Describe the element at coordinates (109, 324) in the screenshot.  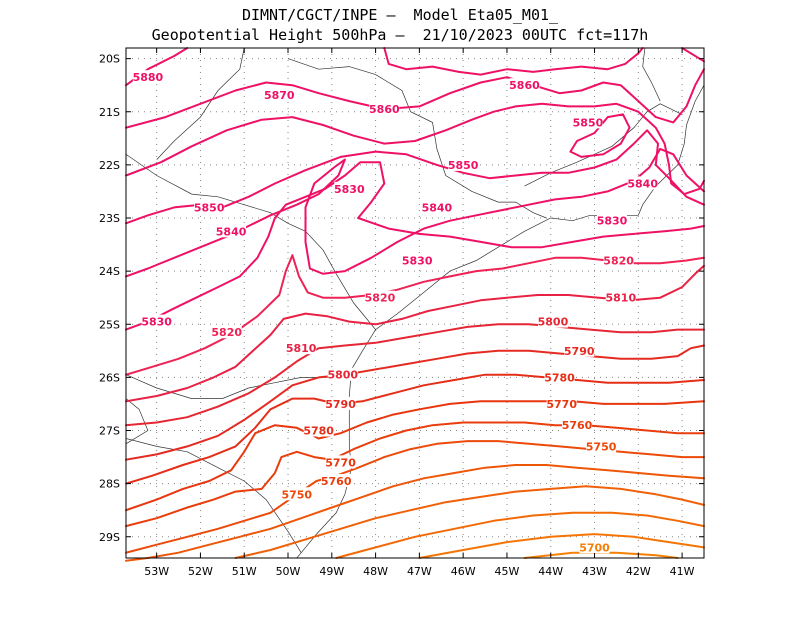
I see `y-tick-label: 25S` at that location.